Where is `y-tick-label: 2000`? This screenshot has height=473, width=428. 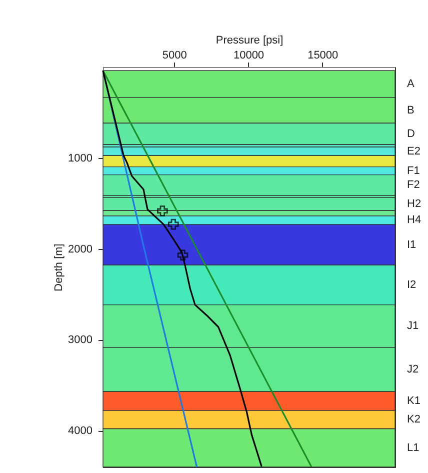 y-tick-label: 2000 is located at coordinates (80, 249).